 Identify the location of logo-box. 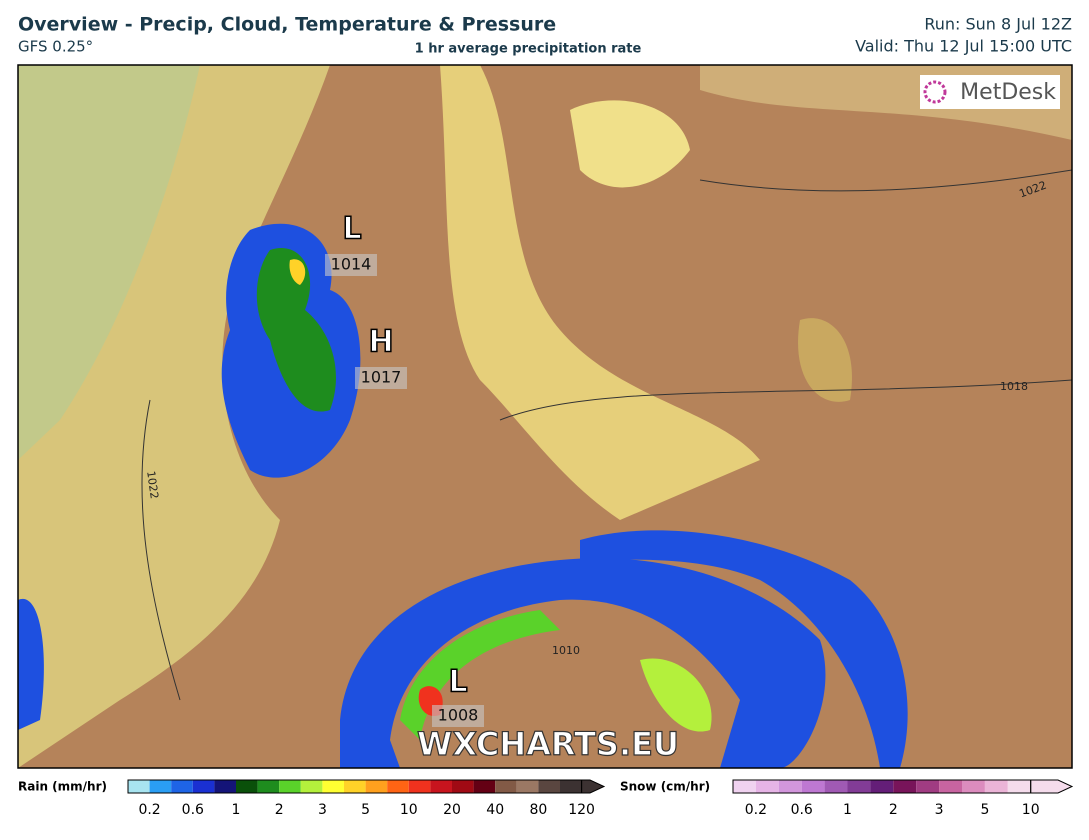
(990, 92).